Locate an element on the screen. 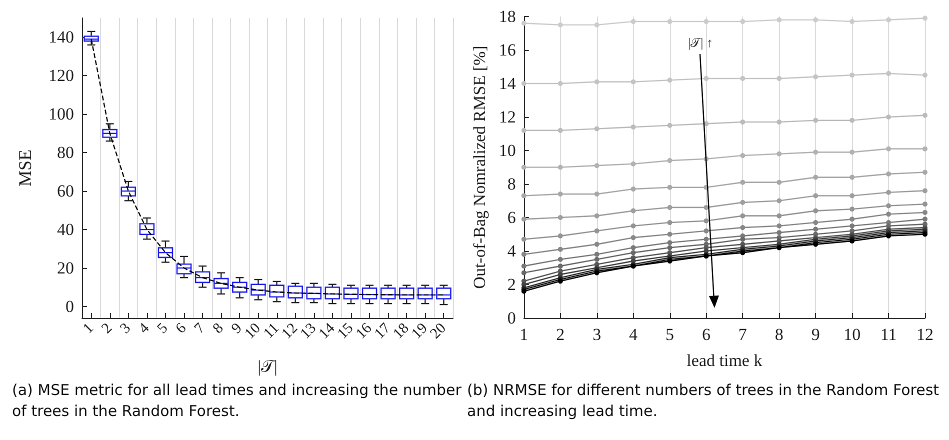 The image size is (949, 440). x-tick-label: 3 is located at coordinates (597, 334).